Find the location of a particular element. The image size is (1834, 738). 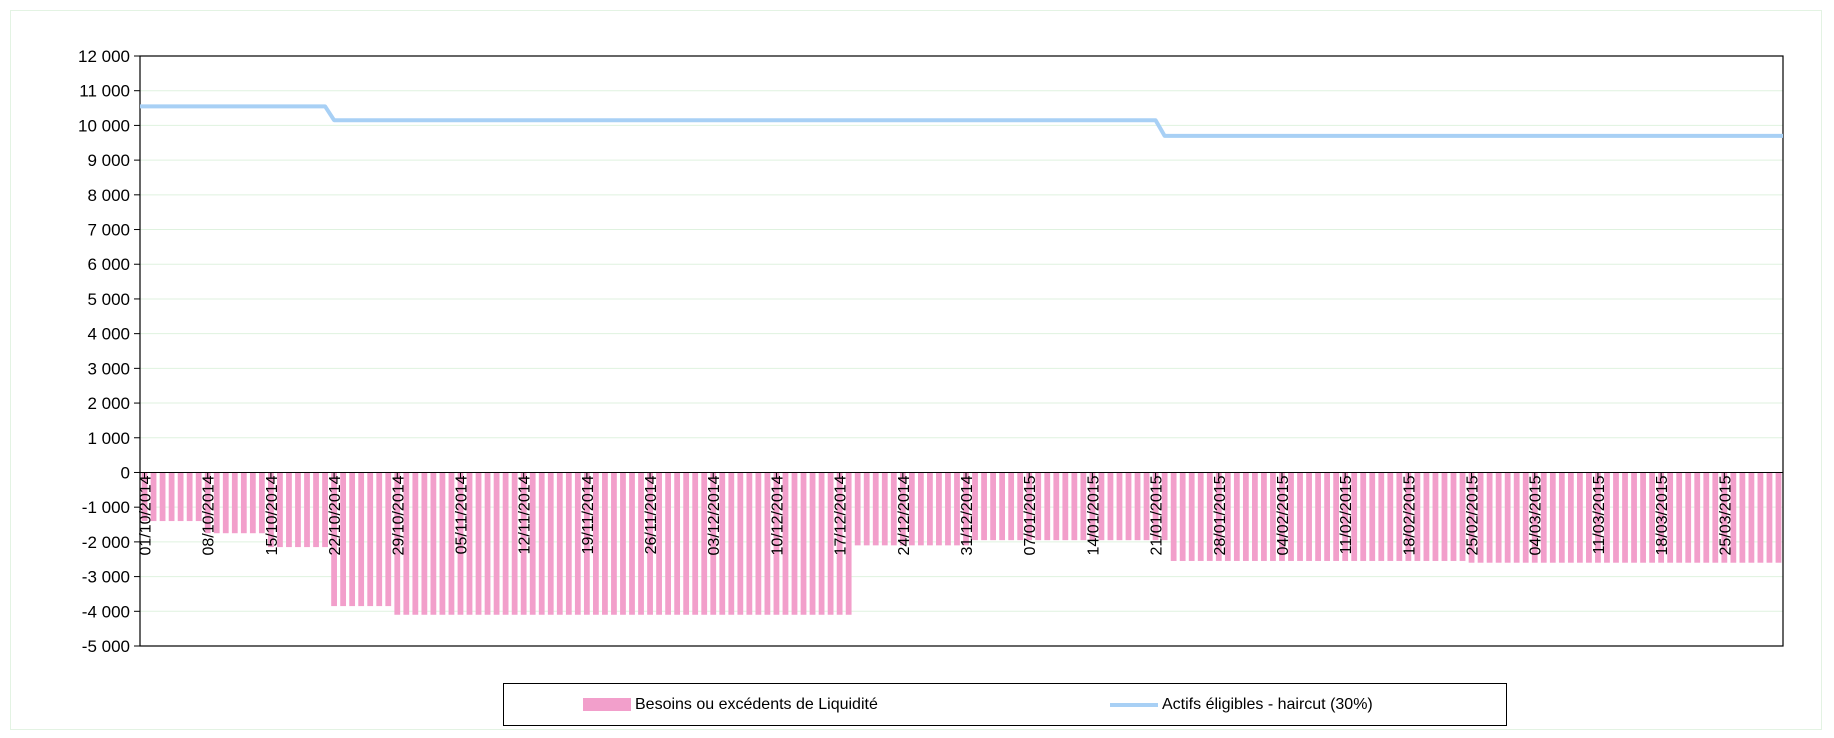

line-series is located at coordinates (961, 121).